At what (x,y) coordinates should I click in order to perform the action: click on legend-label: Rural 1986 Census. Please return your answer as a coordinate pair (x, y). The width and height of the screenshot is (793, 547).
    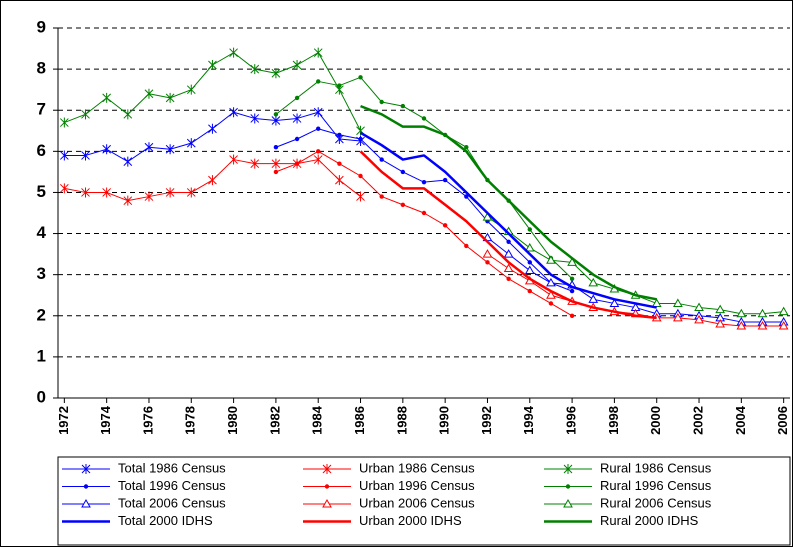
    Looking at the image, I should click on (656, 467).